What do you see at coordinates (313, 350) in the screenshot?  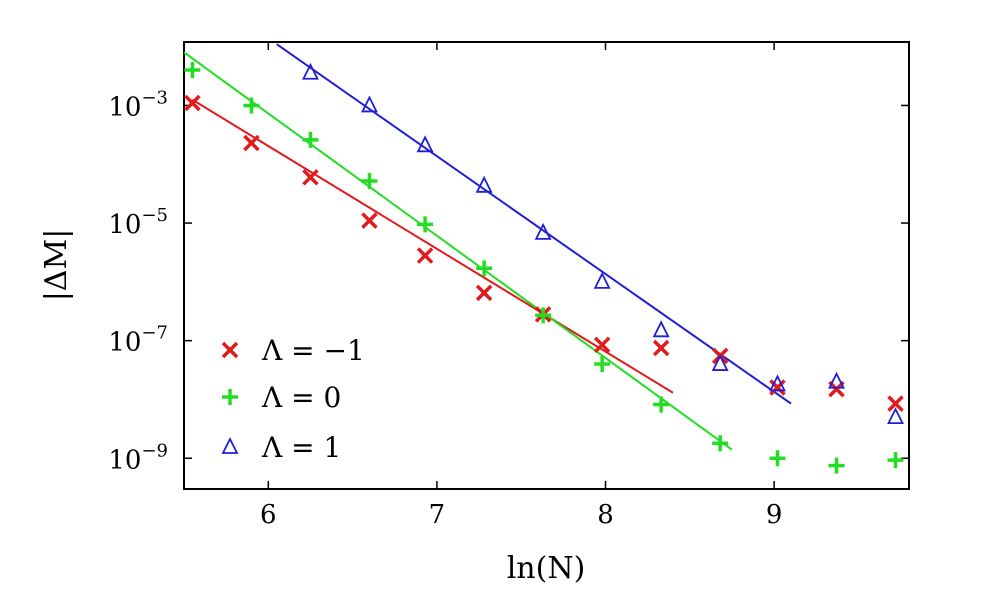 I see `legend-label-series-1: Λ = −1` at bounding box center [313, 350].